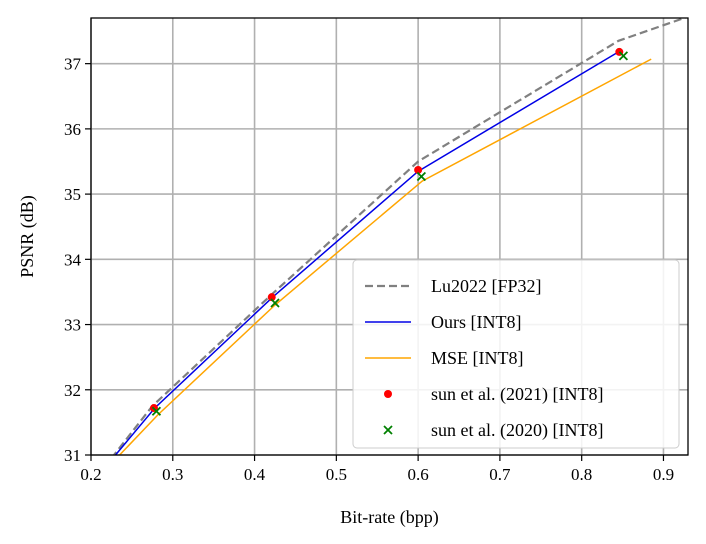  I want to click on y-tick-label: 34, so click(73, 259).